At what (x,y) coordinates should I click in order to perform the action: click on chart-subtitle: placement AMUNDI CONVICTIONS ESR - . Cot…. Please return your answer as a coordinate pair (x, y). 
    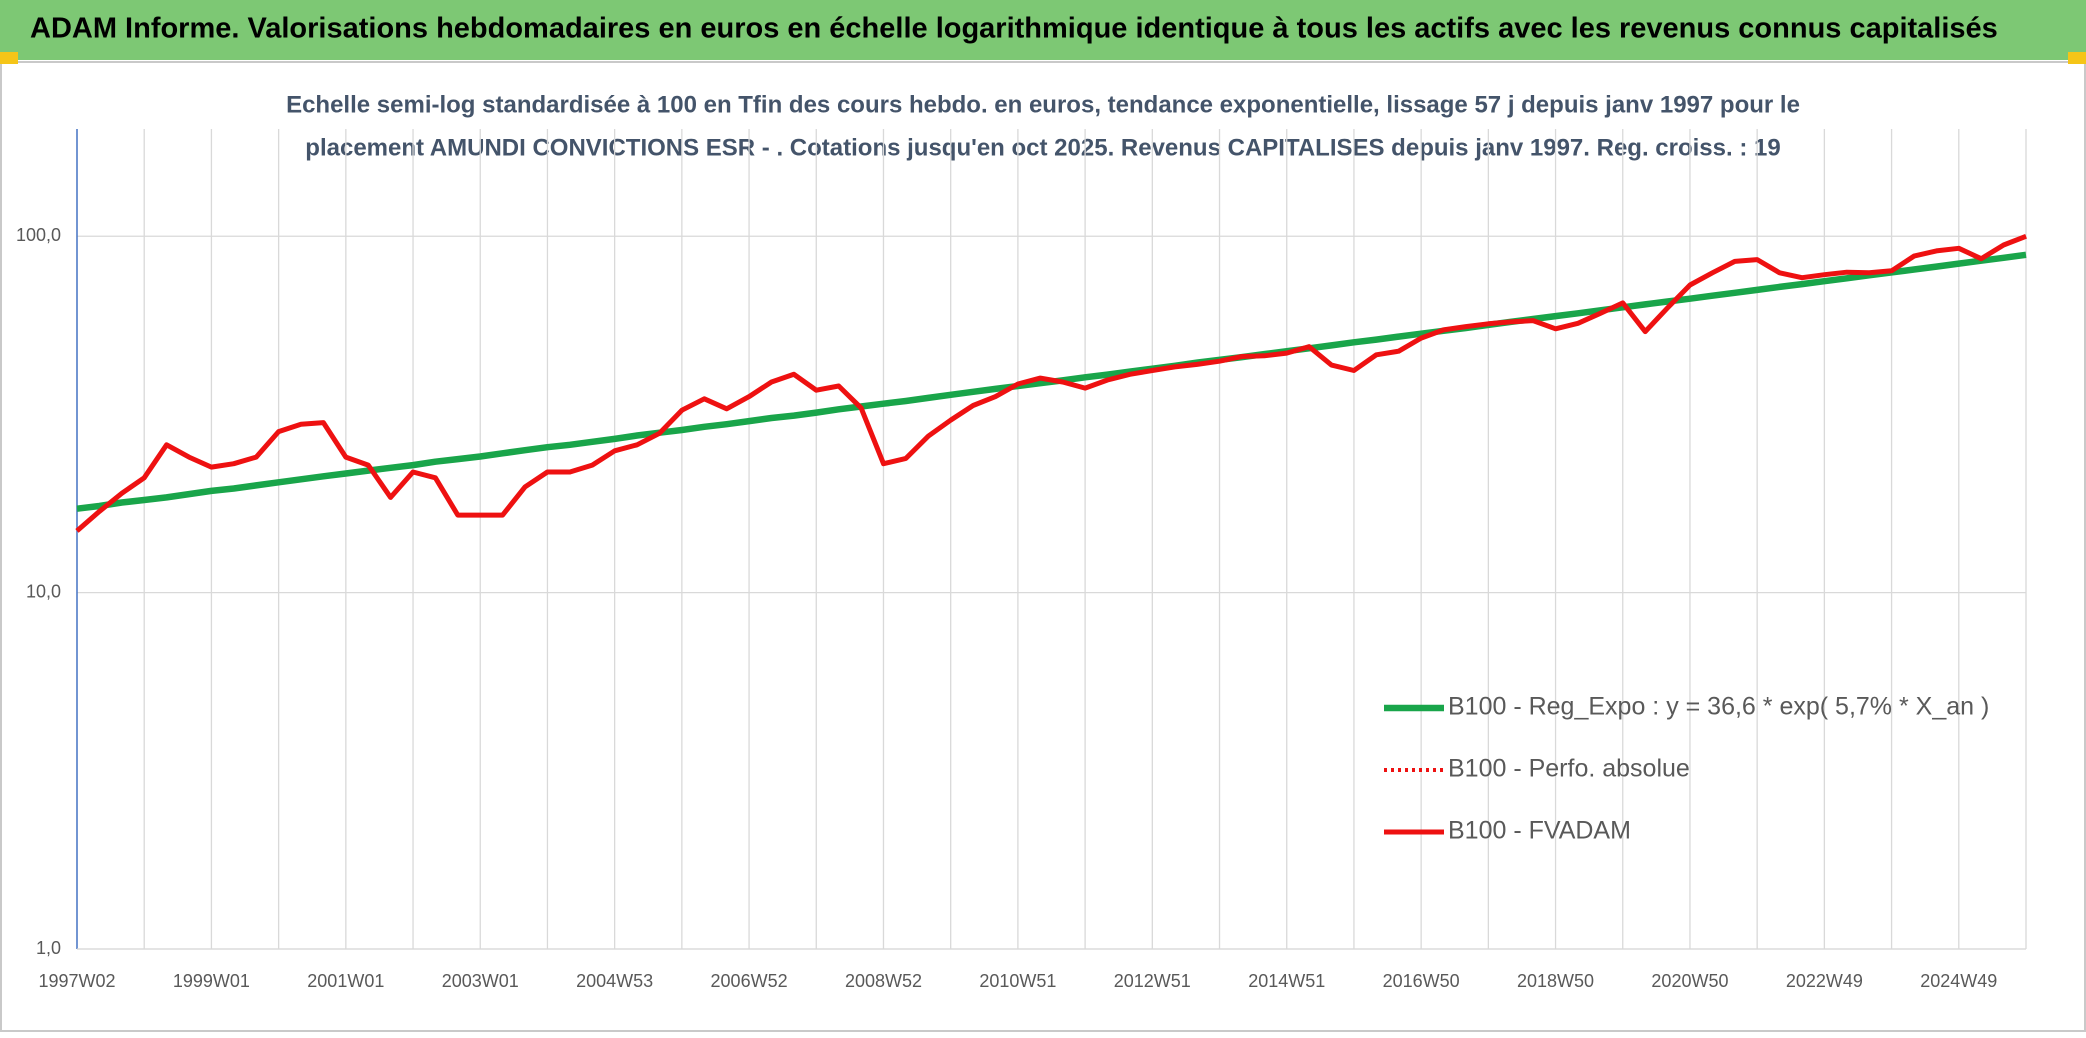
    Looking at the image, I should click on (1042, 147).